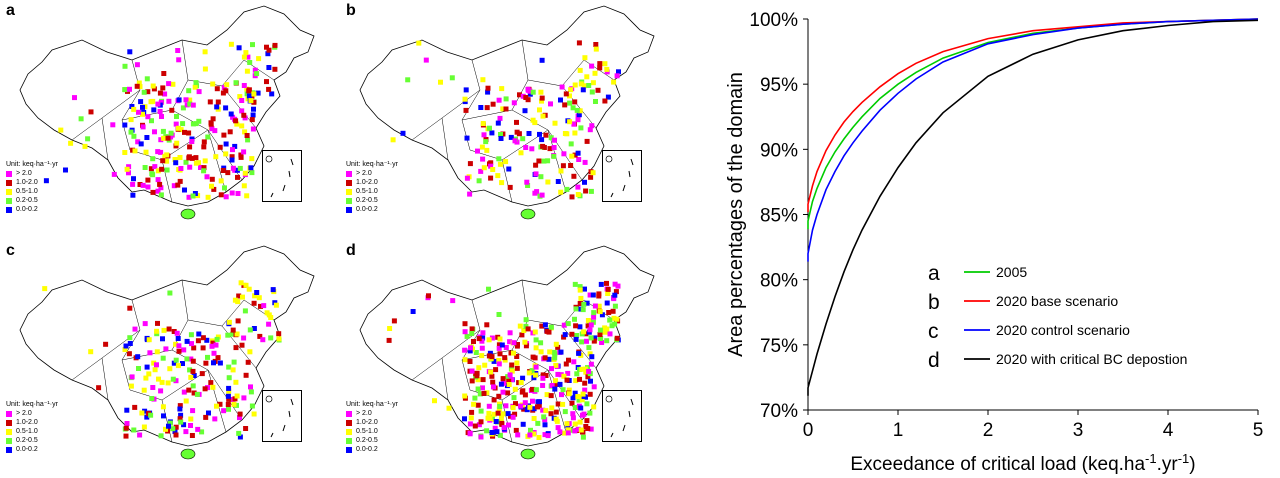 The height and width of the screenshot is (478, 1280). Describe the element at coordinates (779, 411) in the screenshot. I see `y-tick-label: 70%` at that location.